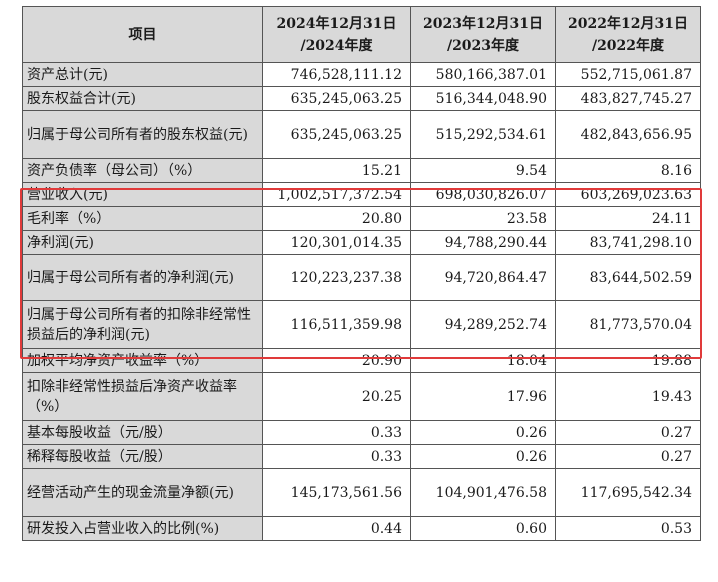  Describe the element at coordinates (142, 456) in the screenshot. I see `row-label: 稀释每股收益（元/股）` at that location.